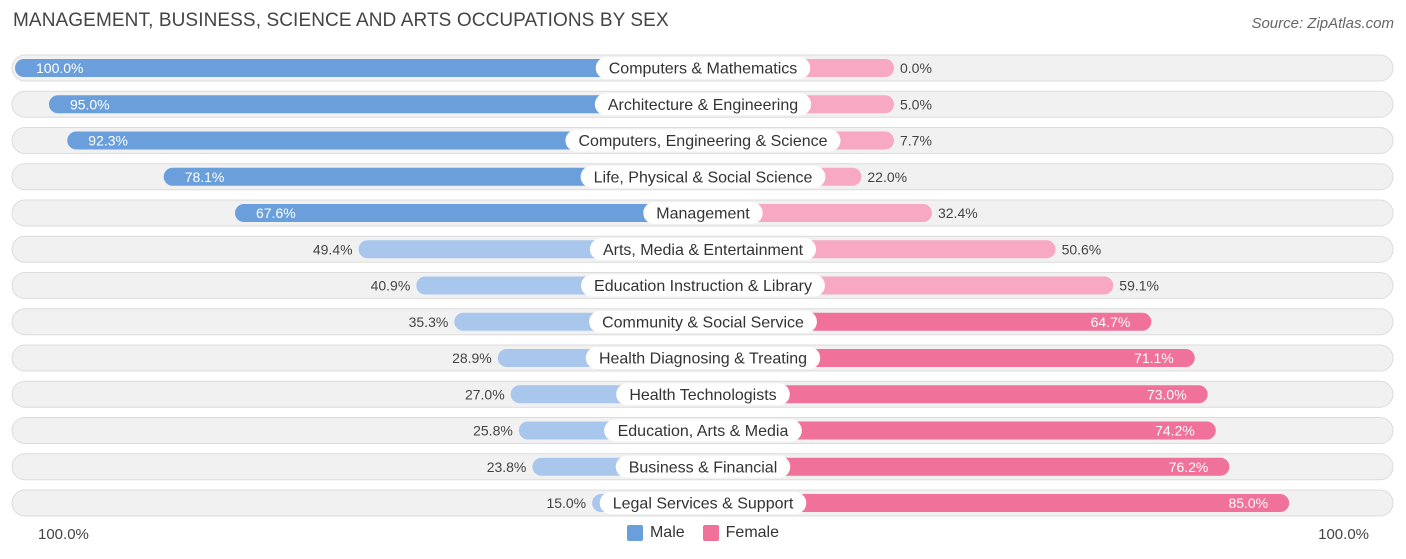 The image size is (1406, 559). I want to click on legend-item-female: Female, so click(741, 533).